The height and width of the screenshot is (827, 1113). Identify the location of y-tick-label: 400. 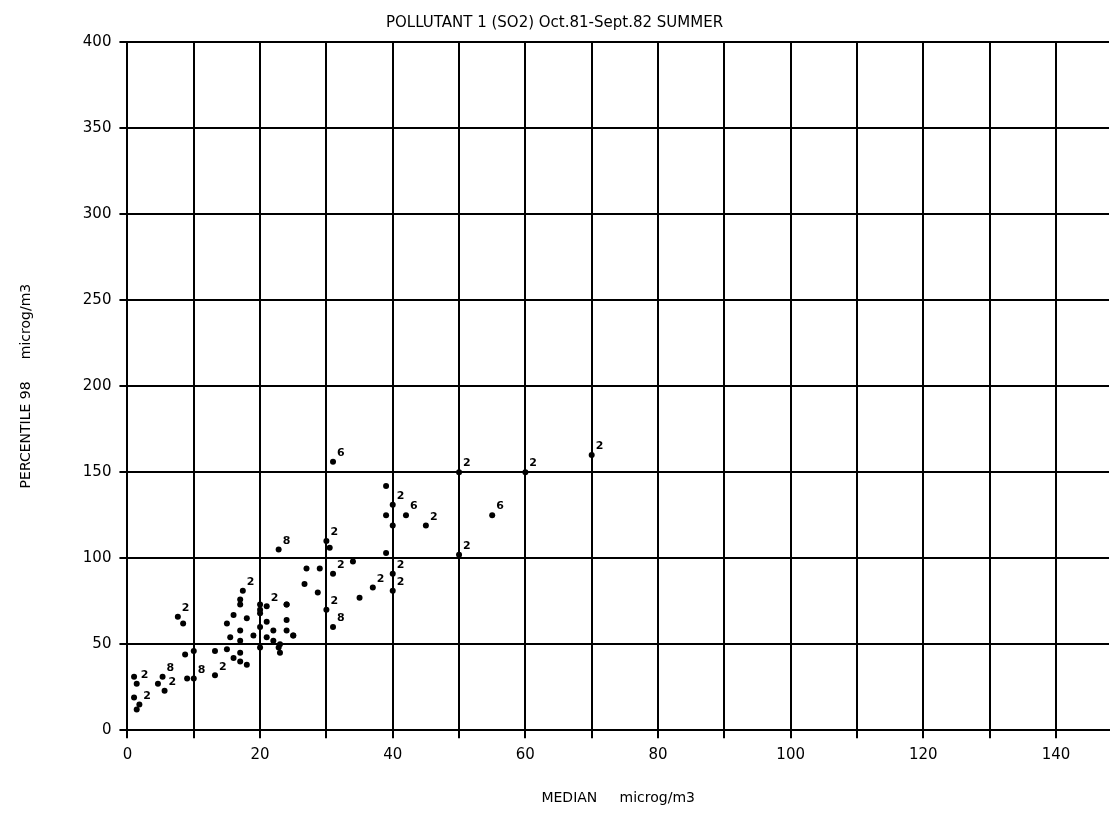
(97, 40).